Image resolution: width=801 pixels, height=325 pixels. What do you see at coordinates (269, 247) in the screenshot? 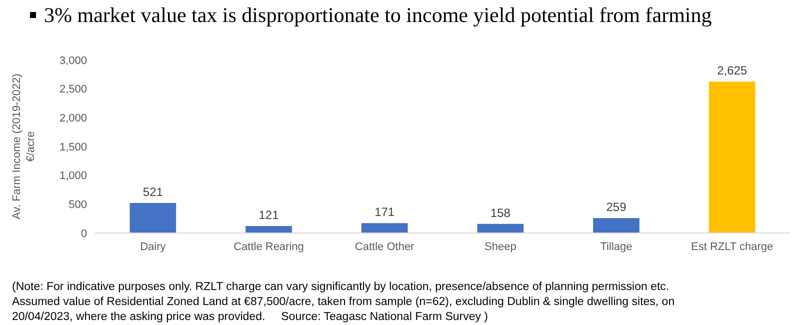
I see `x-tick-label: Cattle Rearing` at bounding box center [269, 247].